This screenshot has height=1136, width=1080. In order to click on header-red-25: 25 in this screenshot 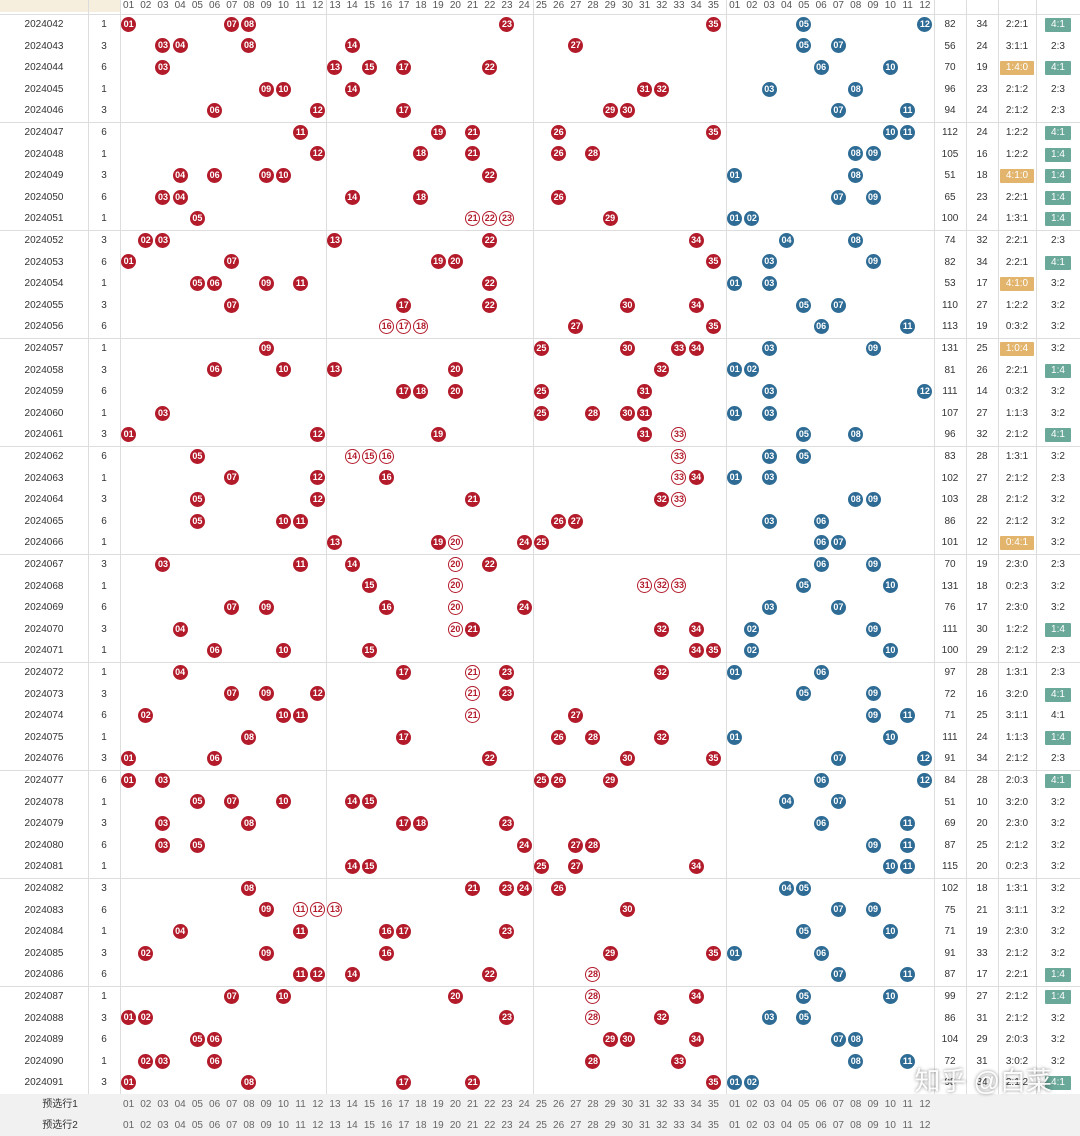, I will do `click(541, 6)`.